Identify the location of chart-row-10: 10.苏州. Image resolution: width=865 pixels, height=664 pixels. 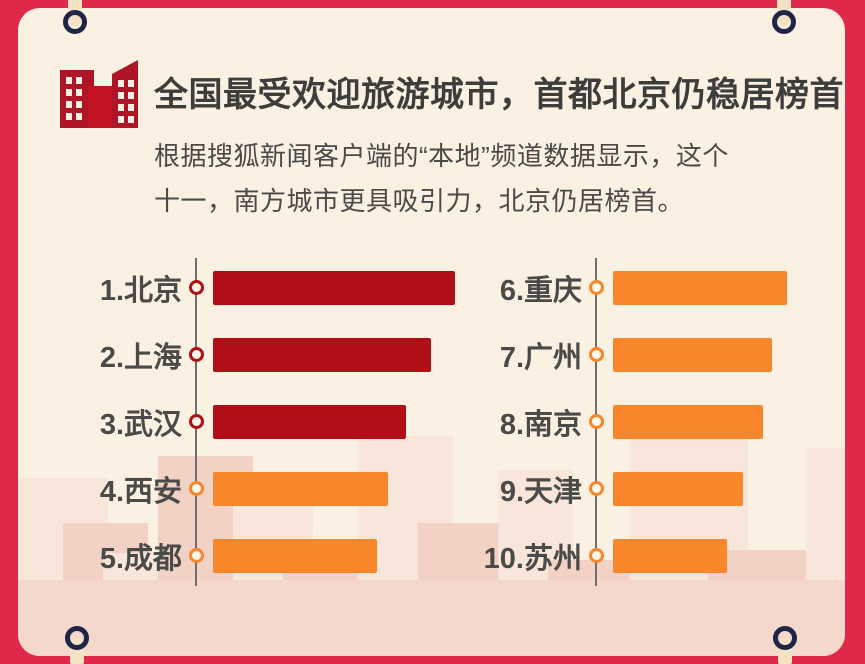
(651, 555).